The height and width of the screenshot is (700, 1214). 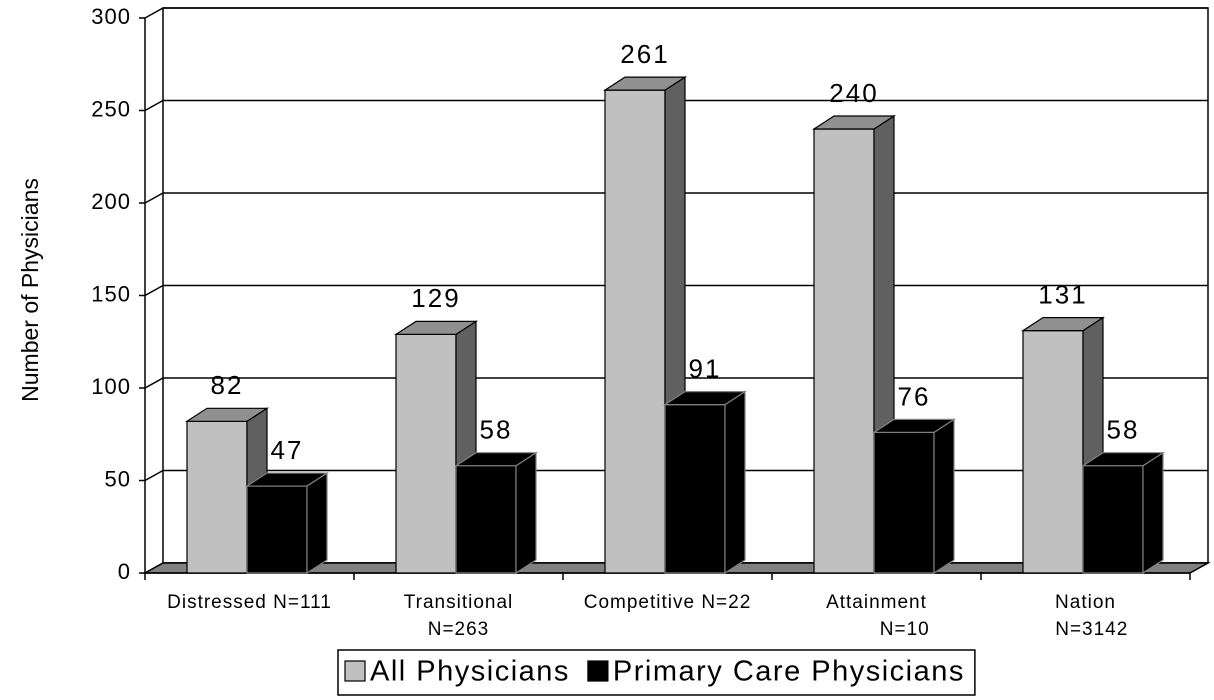 I want to click on y-tick-label: 50, so click(x=118, y=478).